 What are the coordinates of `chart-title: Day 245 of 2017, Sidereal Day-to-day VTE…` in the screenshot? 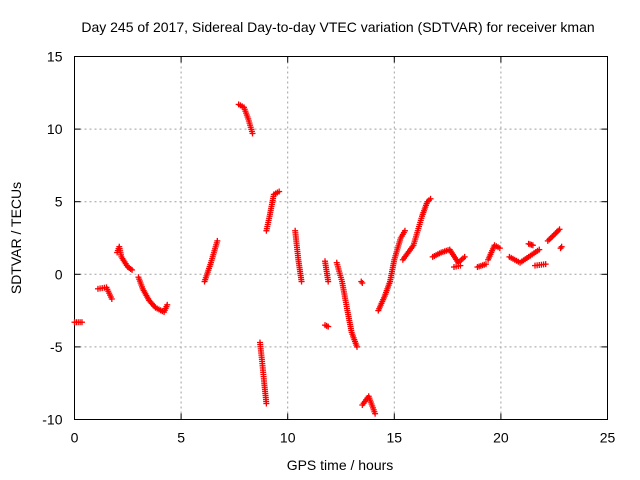 It's located at (337, 27).